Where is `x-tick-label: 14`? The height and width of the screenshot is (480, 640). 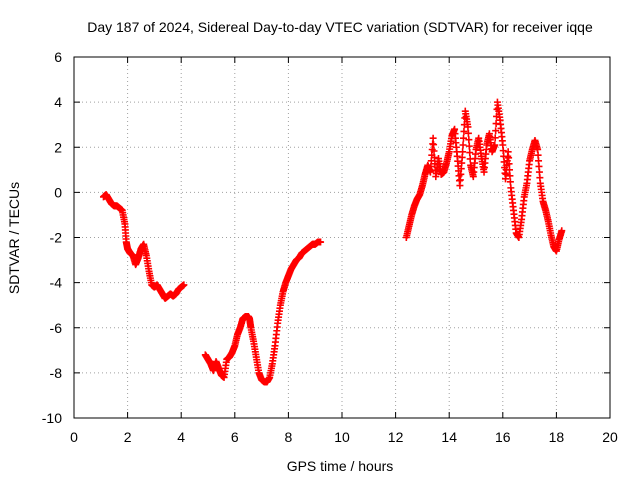
x-tick-label: 14 is located at coordinates (449, 437).